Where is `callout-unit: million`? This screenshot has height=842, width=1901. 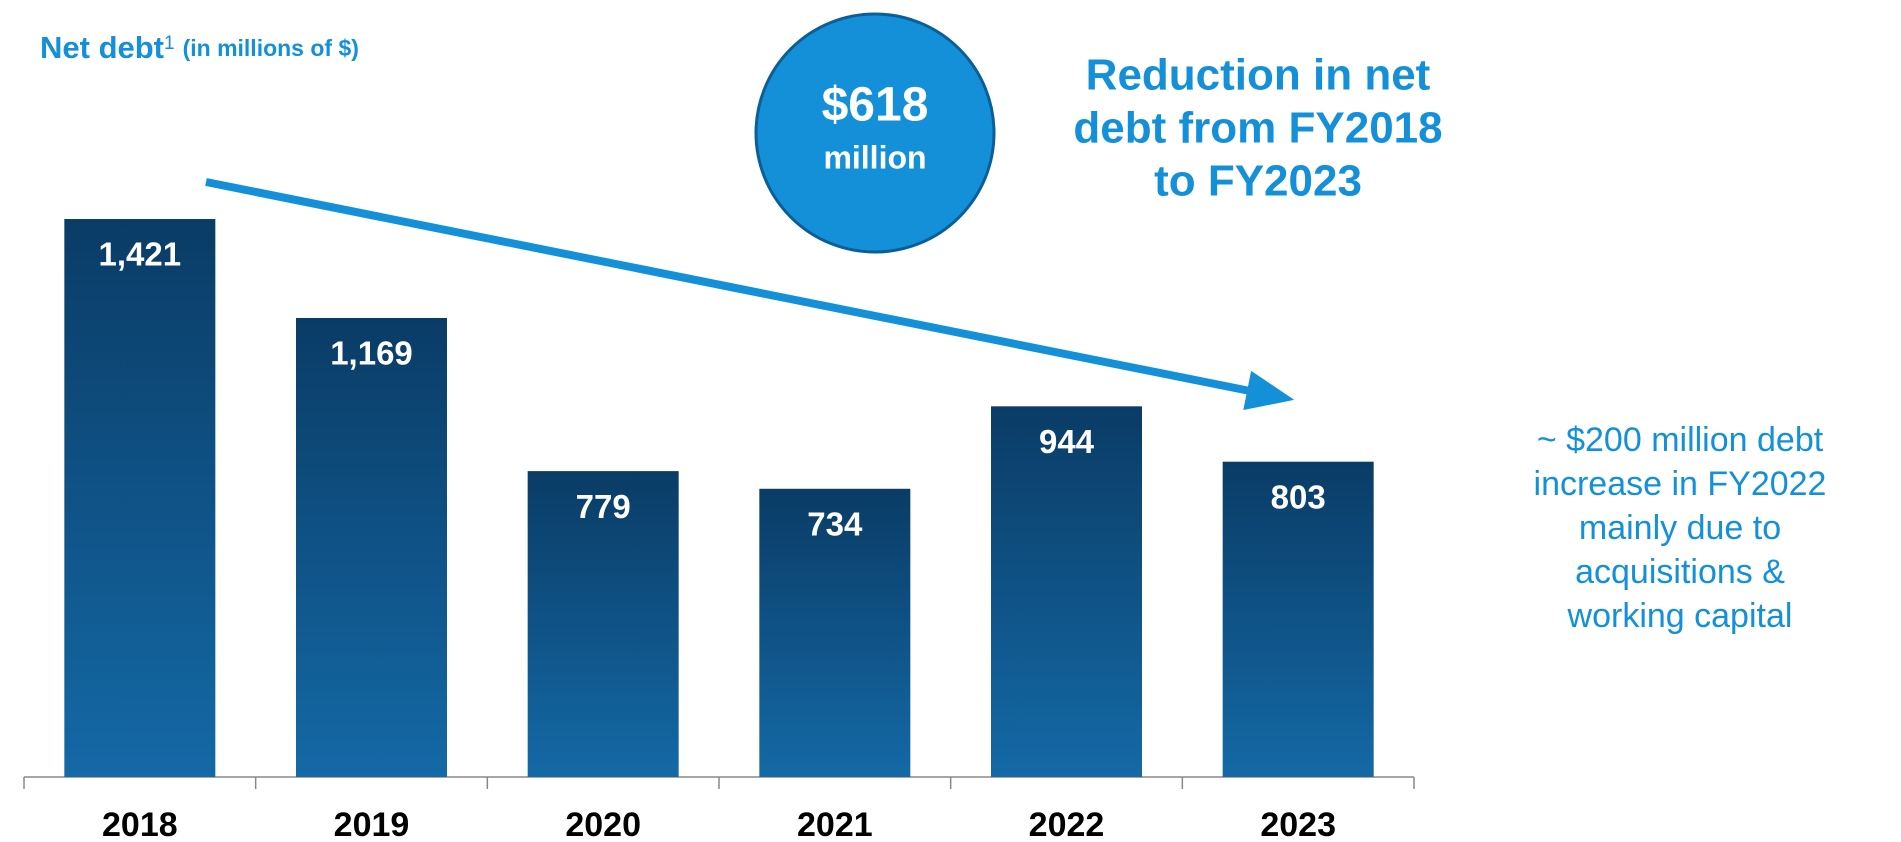
callout-unit: million is located at coordinates (874, 157).